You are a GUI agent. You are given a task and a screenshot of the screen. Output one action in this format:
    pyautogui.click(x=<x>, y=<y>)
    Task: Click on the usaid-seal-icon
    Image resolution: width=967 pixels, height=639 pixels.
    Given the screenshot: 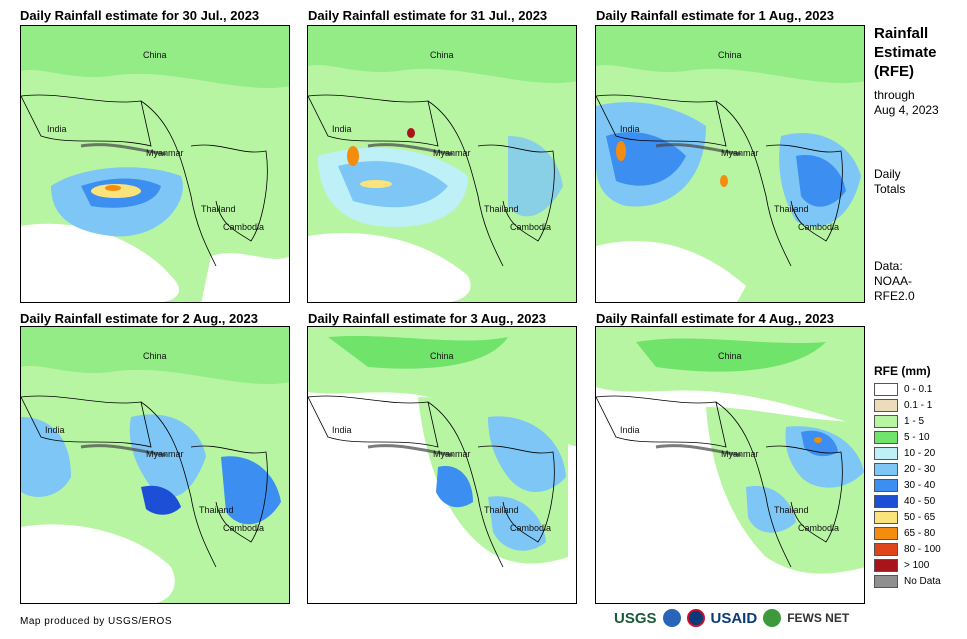 What is the action you would take?
    pyautogui.click(x=695, y=618)
    